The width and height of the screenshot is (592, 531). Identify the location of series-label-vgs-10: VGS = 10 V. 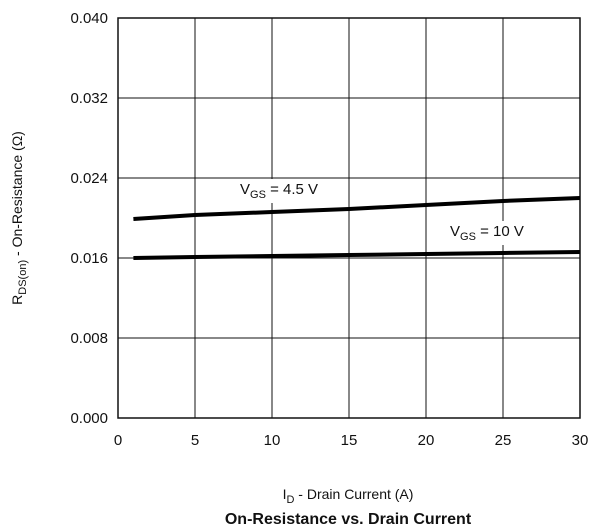
(487, 233).